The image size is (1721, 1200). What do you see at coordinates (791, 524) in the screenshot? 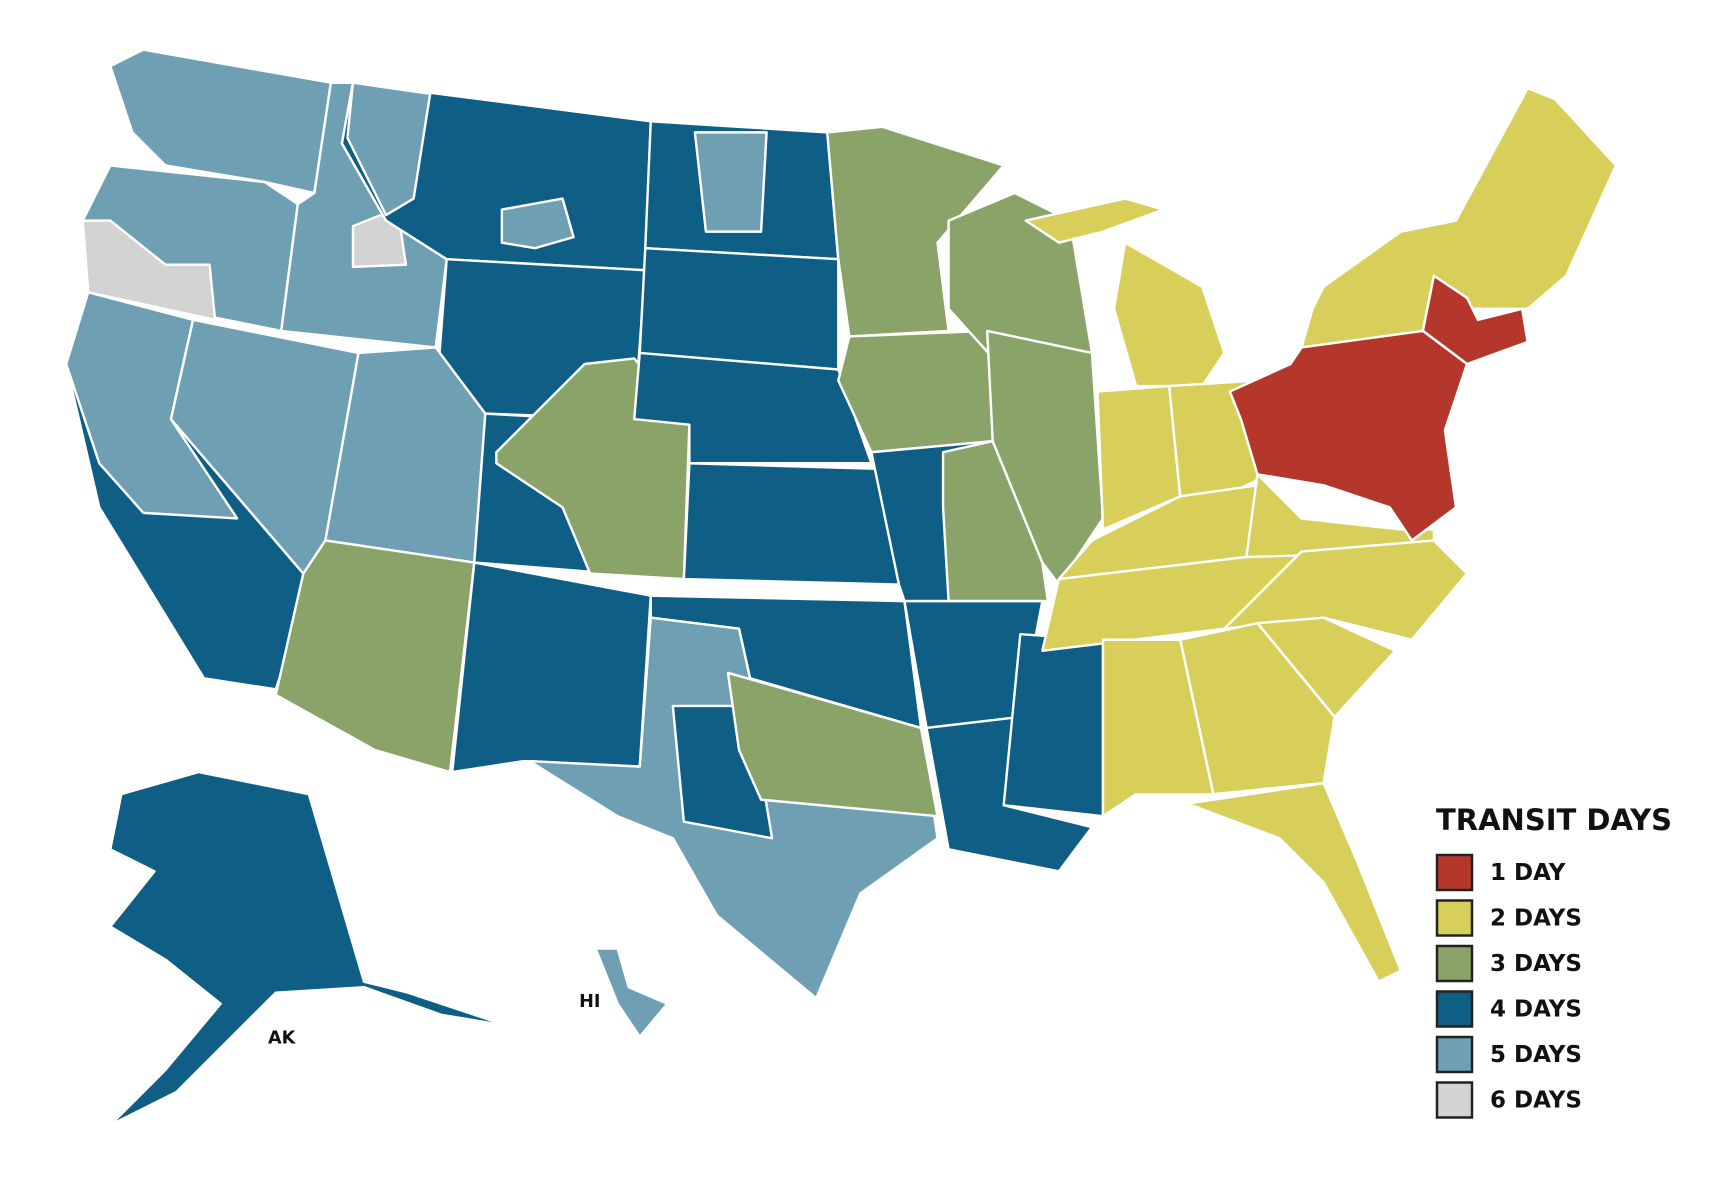
I see `kansas` at bounding box center [791, 524].